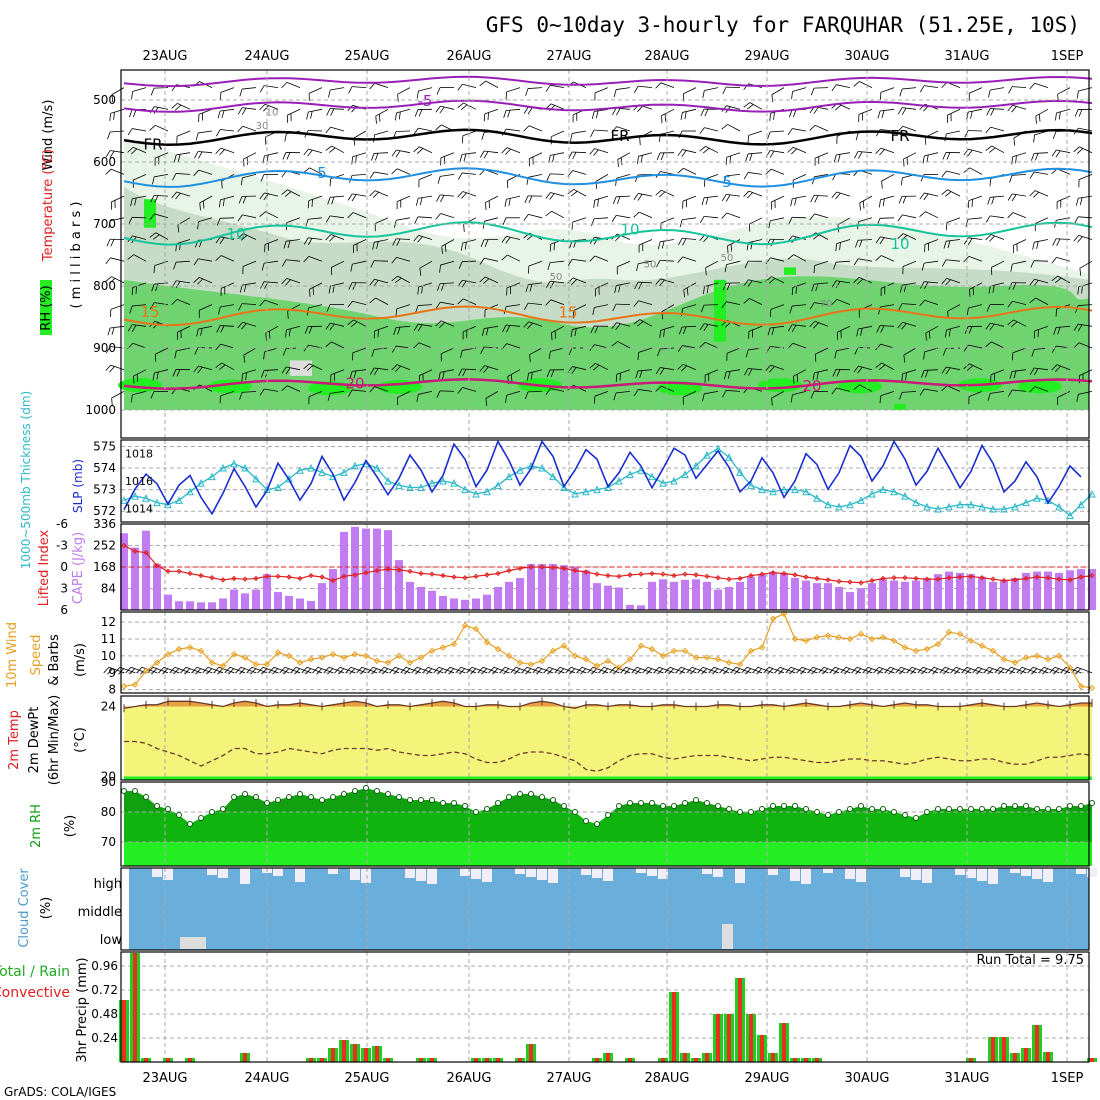  Describe the element at coordinates (64, 567) in the screenshot. I see `lifted-tick-label: 0` at that location.